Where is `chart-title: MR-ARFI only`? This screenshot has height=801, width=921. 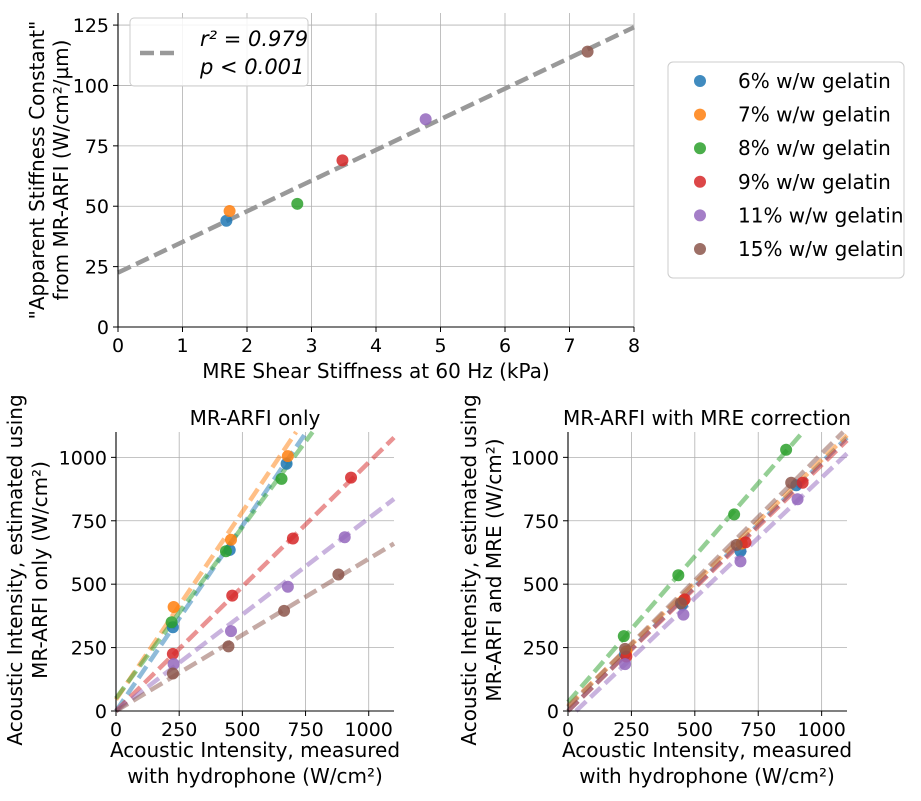 chart-title: MR-ARFI only is located at coordinates (255, 418).